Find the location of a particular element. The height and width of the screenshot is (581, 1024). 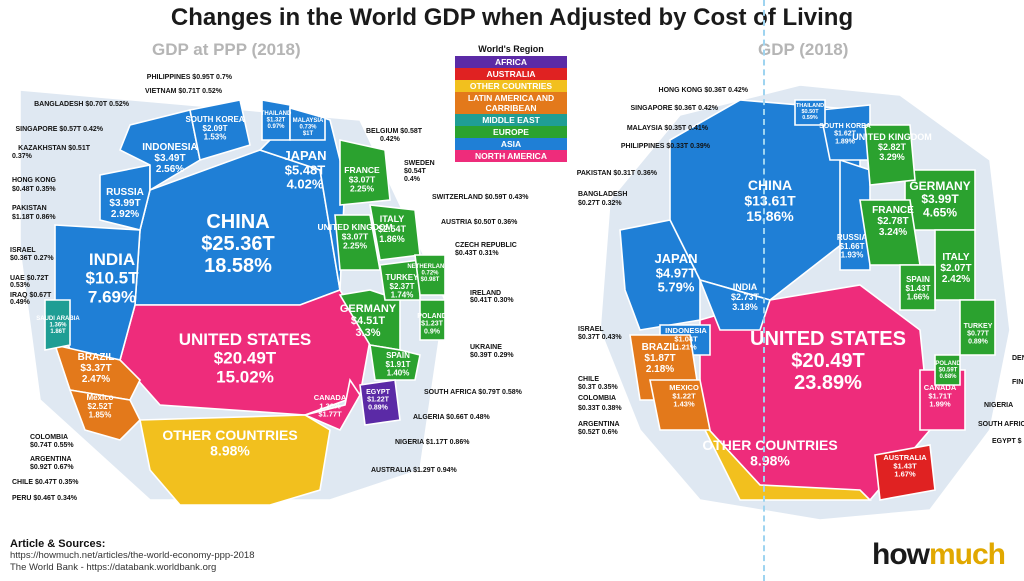

left-india-label: INDIA is located at coordinates (112, 259).